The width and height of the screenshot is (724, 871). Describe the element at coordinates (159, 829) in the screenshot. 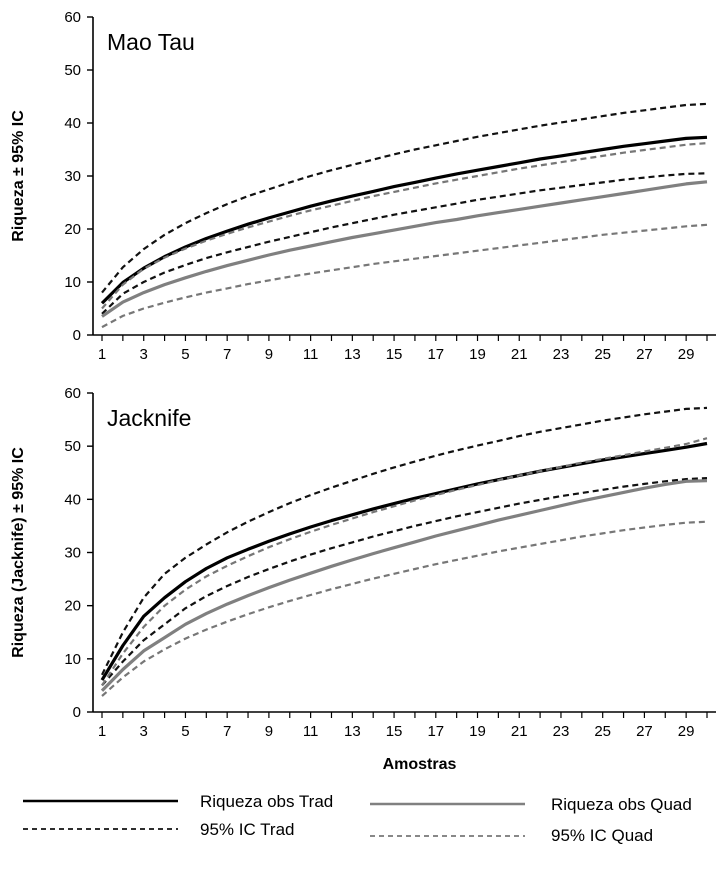

I see `legend-item-95-ic-trad: 95% IC Trad` at that location.